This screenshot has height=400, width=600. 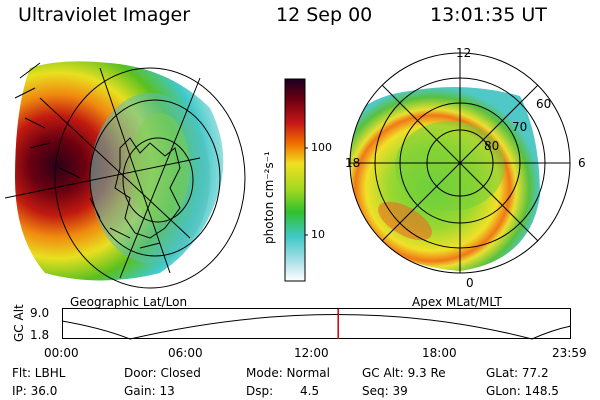 I want to click on altitude-curve, so click(x=317, y=327).